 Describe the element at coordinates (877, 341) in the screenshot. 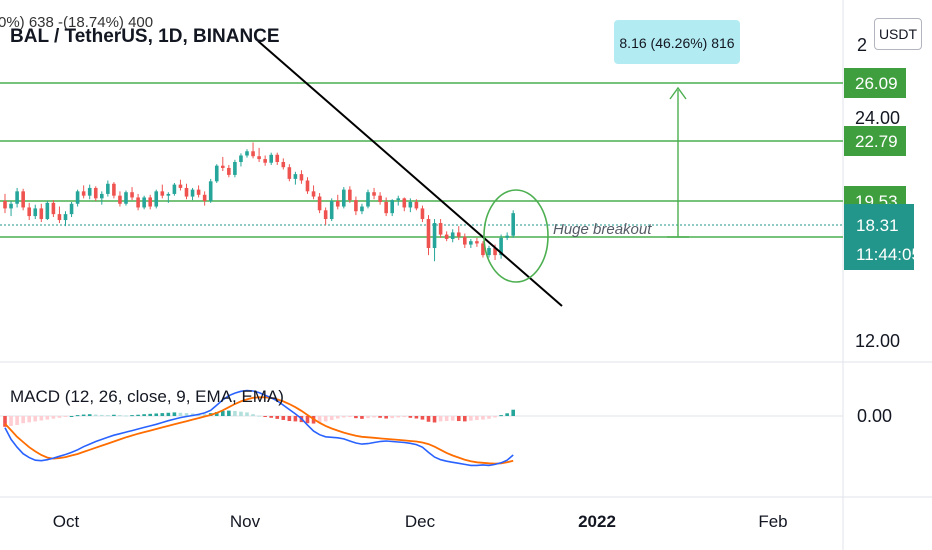

I see `price-tick: 12.00` at that location.